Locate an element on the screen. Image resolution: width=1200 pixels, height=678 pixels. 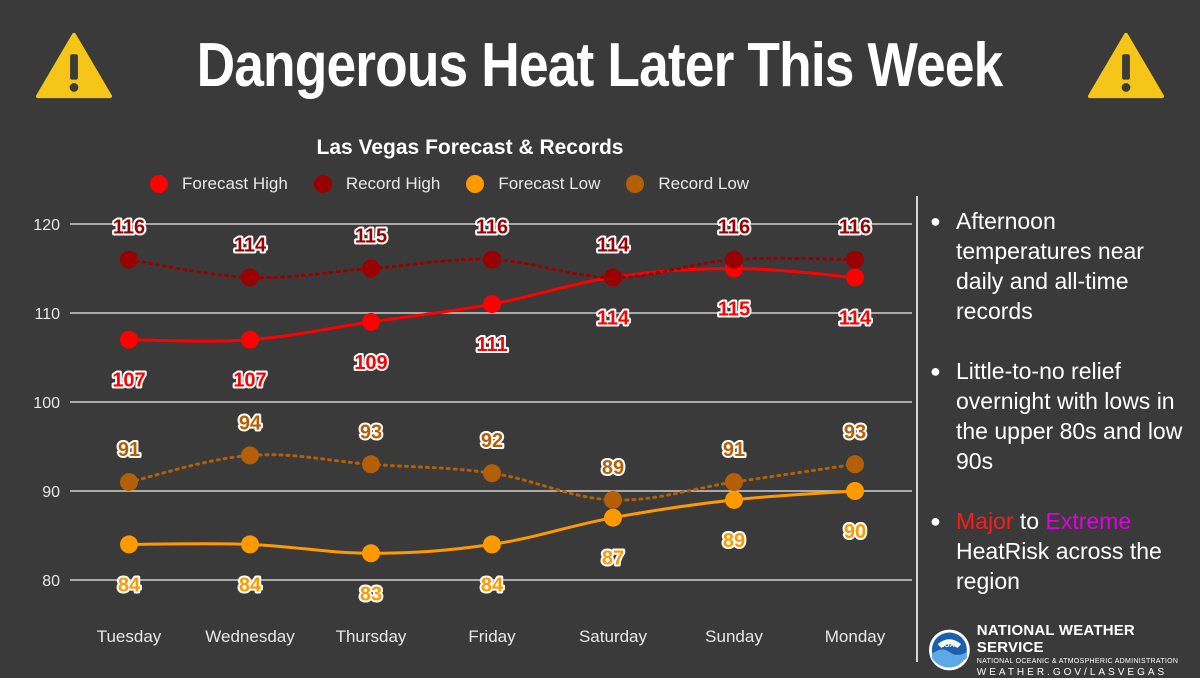
data-label: 90 is located at coordinates (855, 532).